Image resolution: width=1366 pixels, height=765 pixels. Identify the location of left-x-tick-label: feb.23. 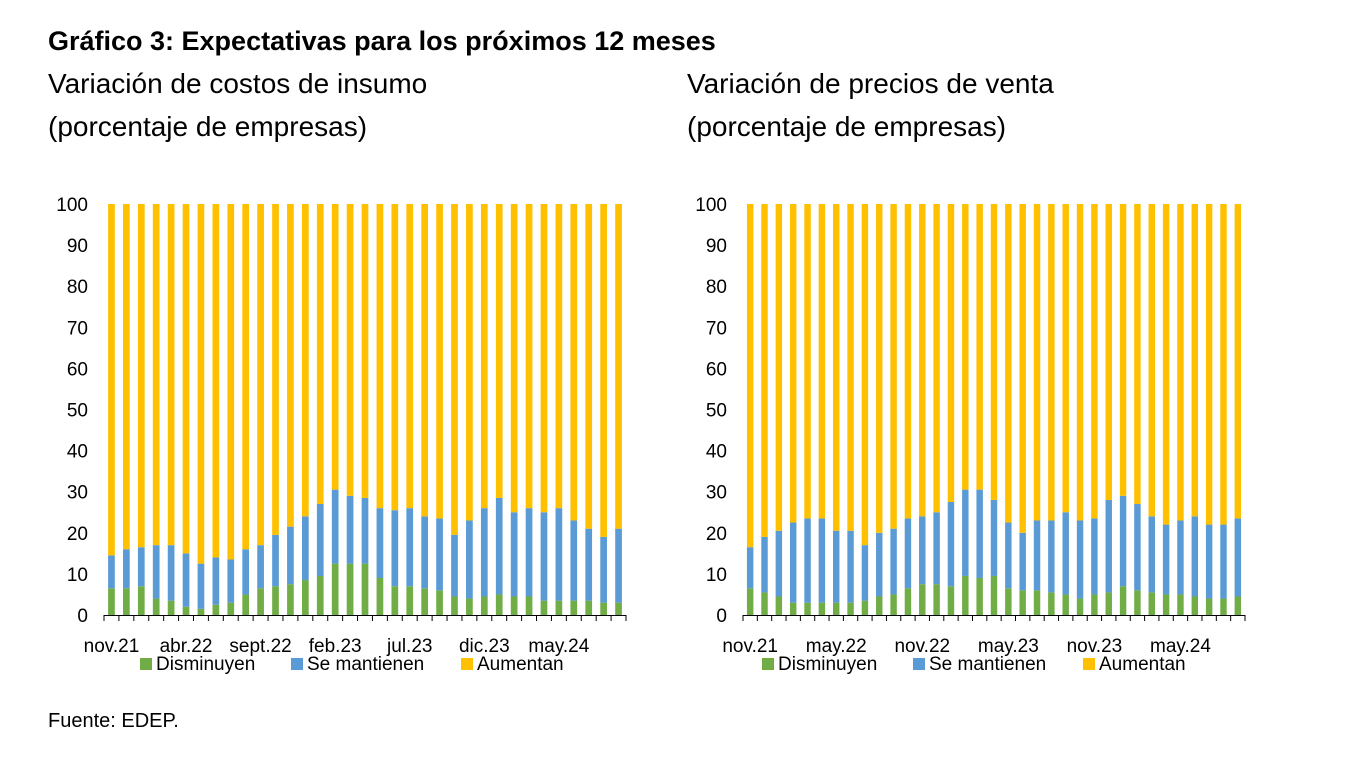
(335, 646).